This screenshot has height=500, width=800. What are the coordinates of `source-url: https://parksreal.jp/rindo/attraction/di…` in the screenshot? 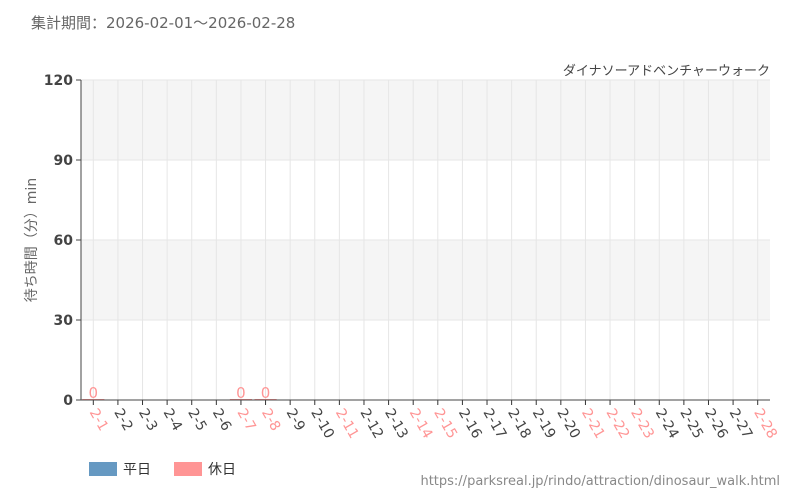 It's located at (600, 481).